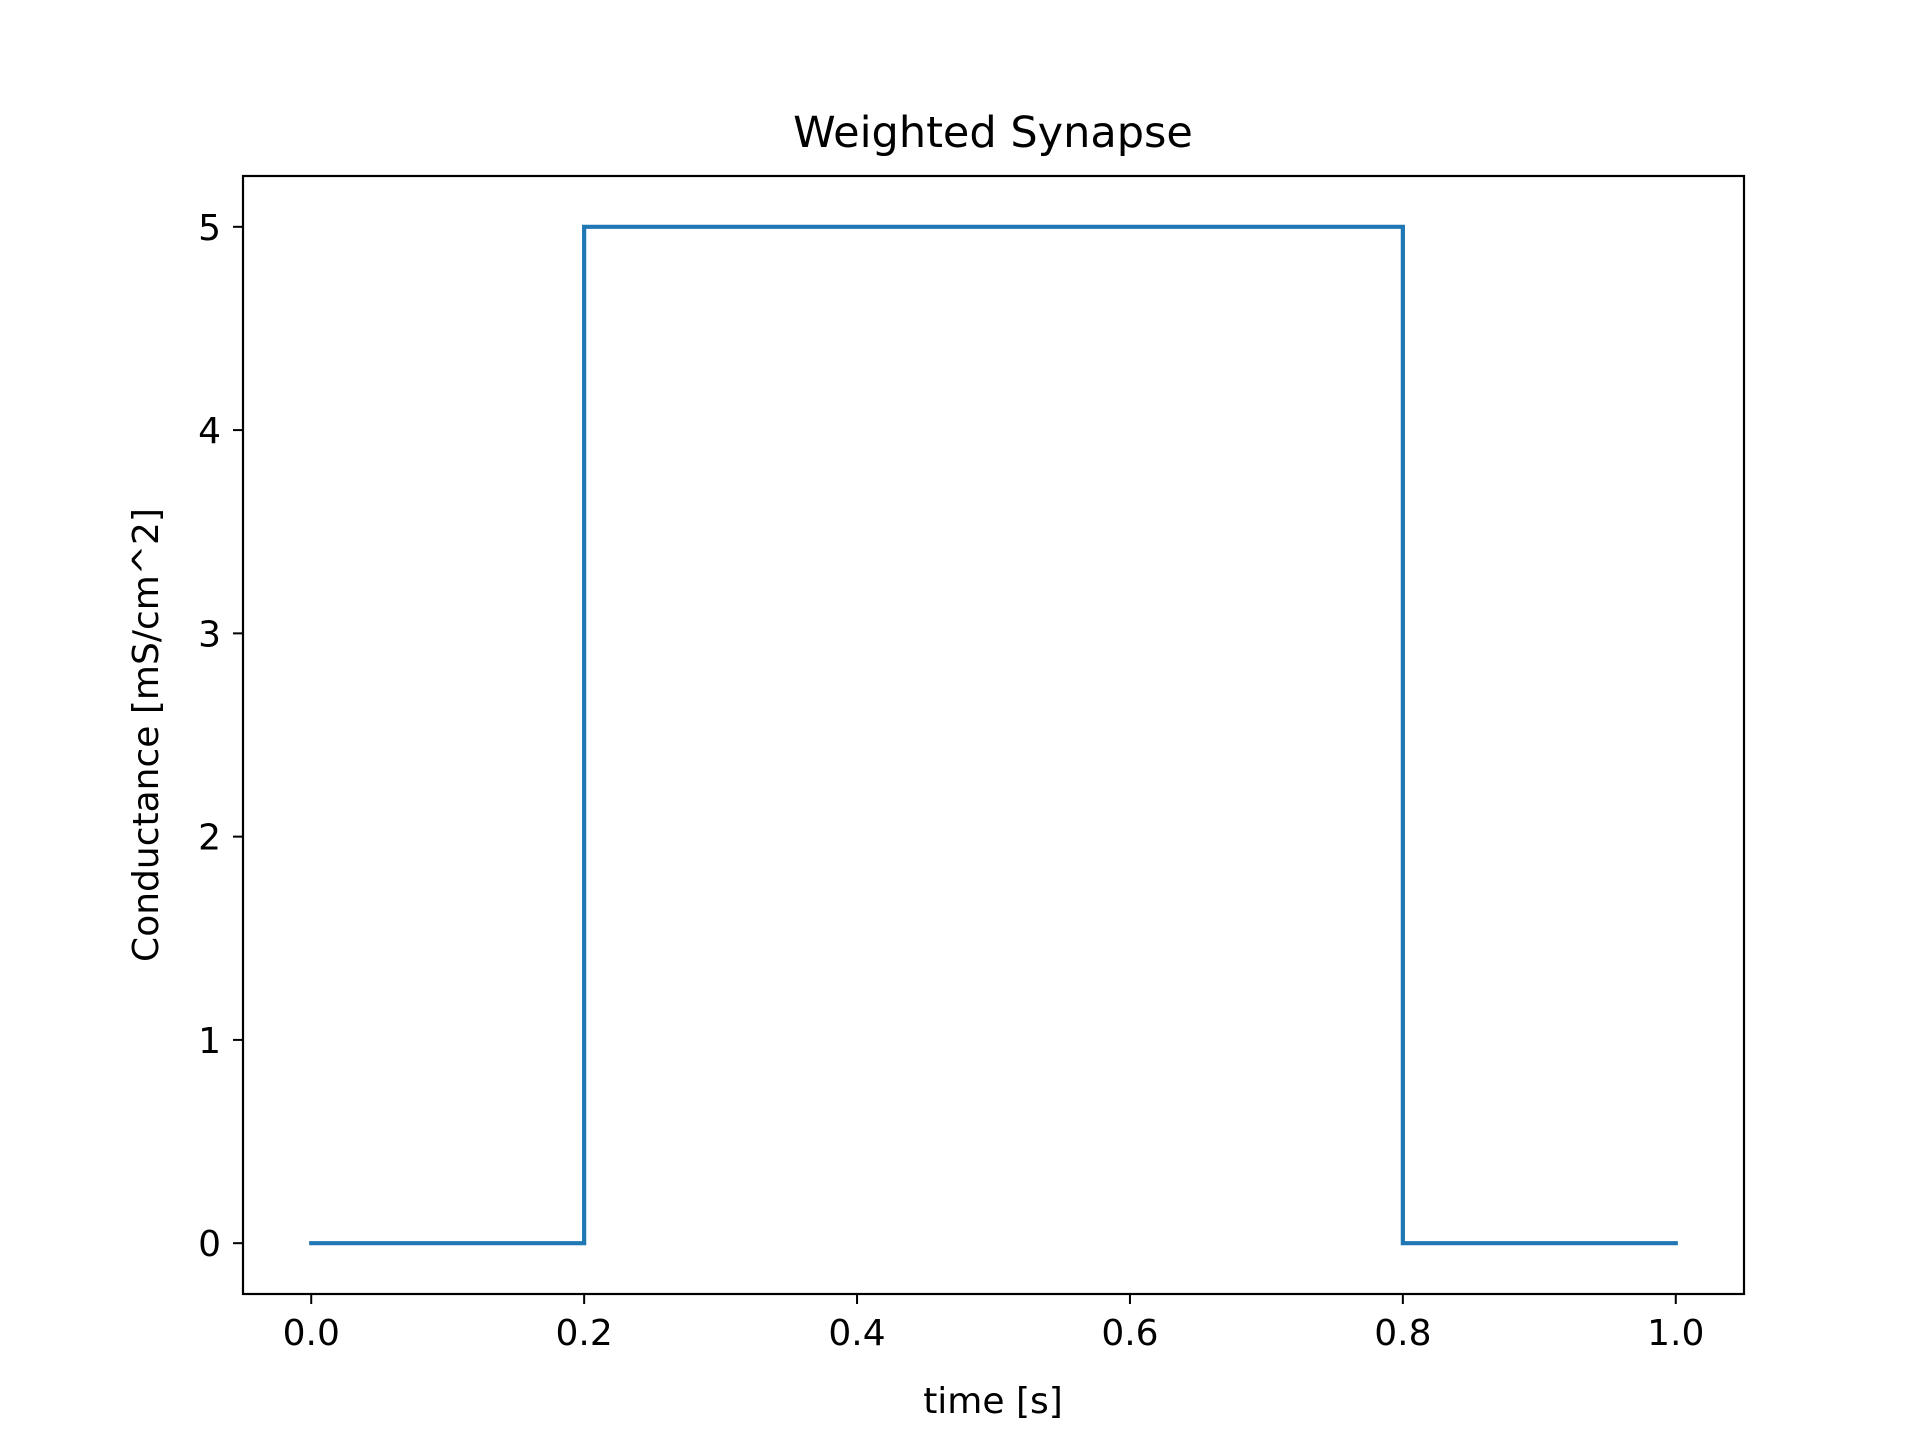 This screenshot has width=1920, height=1444. What do you see at coordinates (209, 838) in the screenshot?
I see `y-tick-label-2: 2` at bounding box center [209, 838].